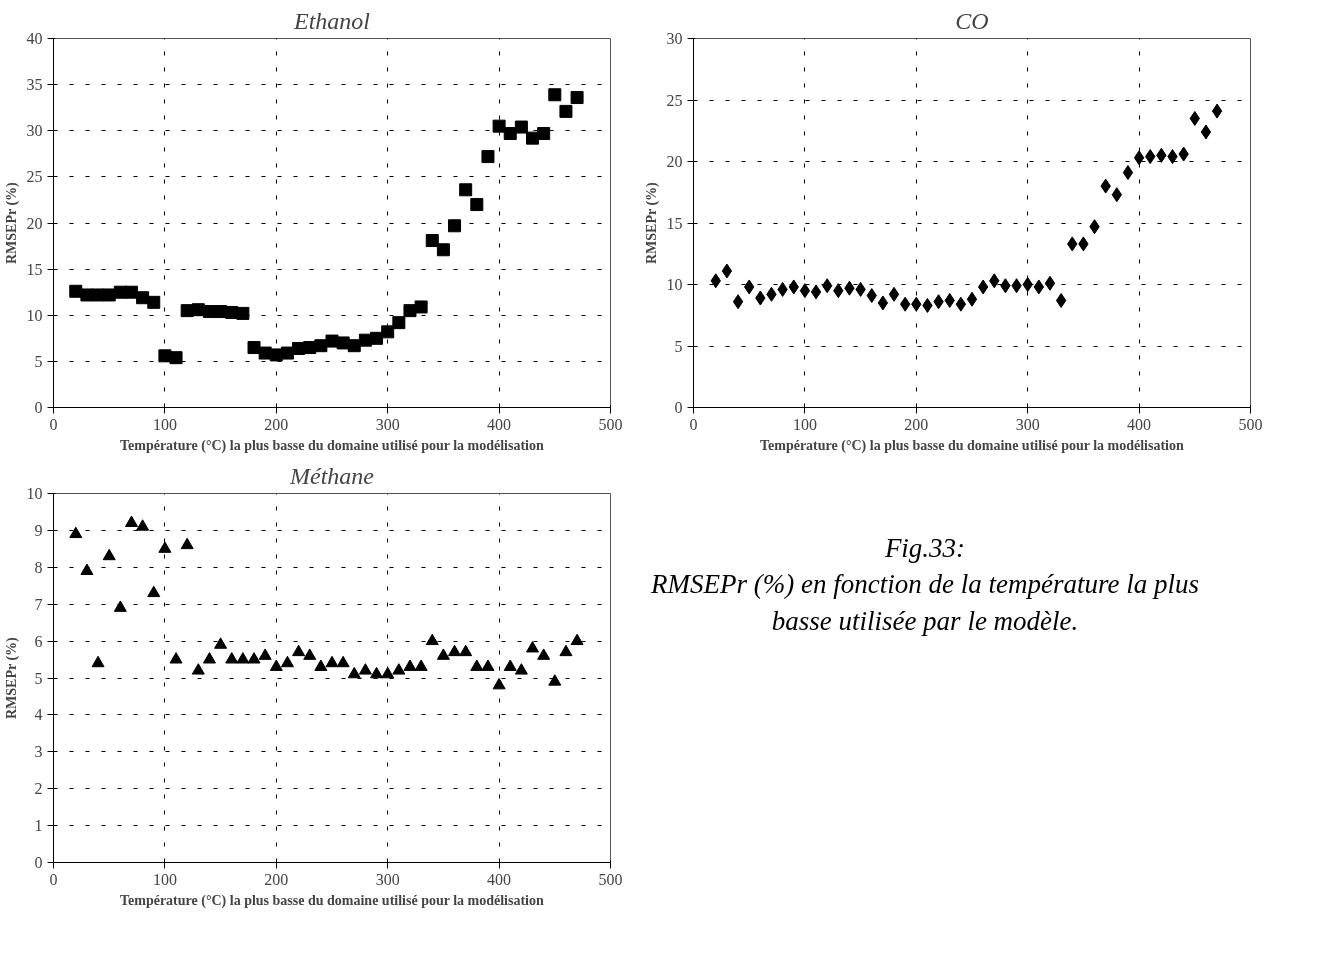  Describe the element at coordinates (38, 789) in the screenshot. I see `y-tick-label: 2` at that location.